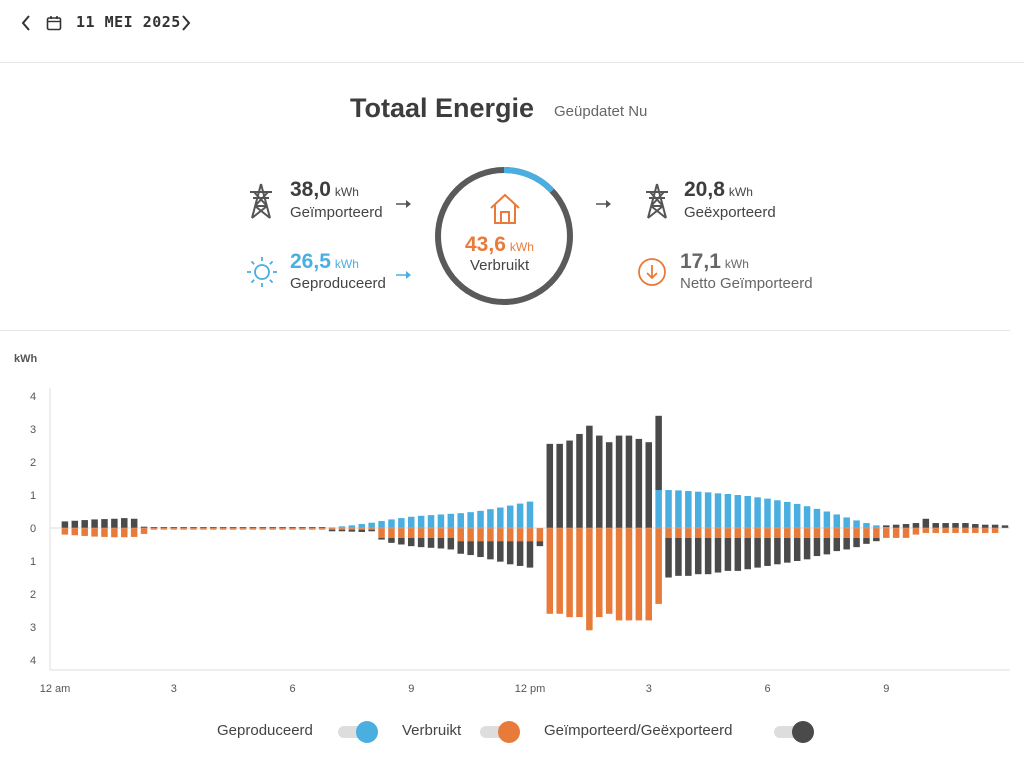 The width and height of the screenshot is (1024, 767). Describe the element at coordinates (186, 23) in the screenshot. I see `chevron-right-icon` at that location.